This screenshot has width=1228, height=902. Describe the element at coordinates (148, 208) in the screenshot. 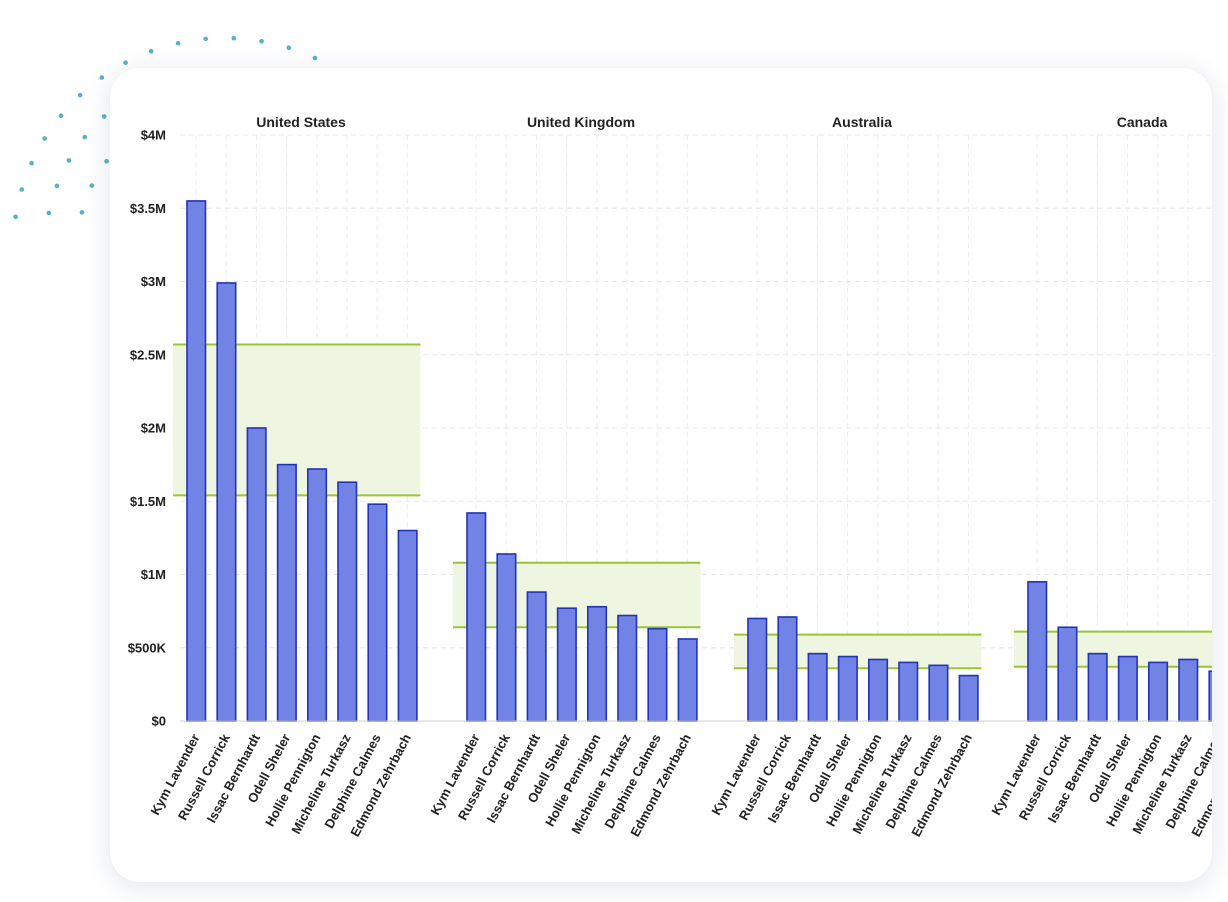

I see `y-tick-label: $3.5M` at that location.